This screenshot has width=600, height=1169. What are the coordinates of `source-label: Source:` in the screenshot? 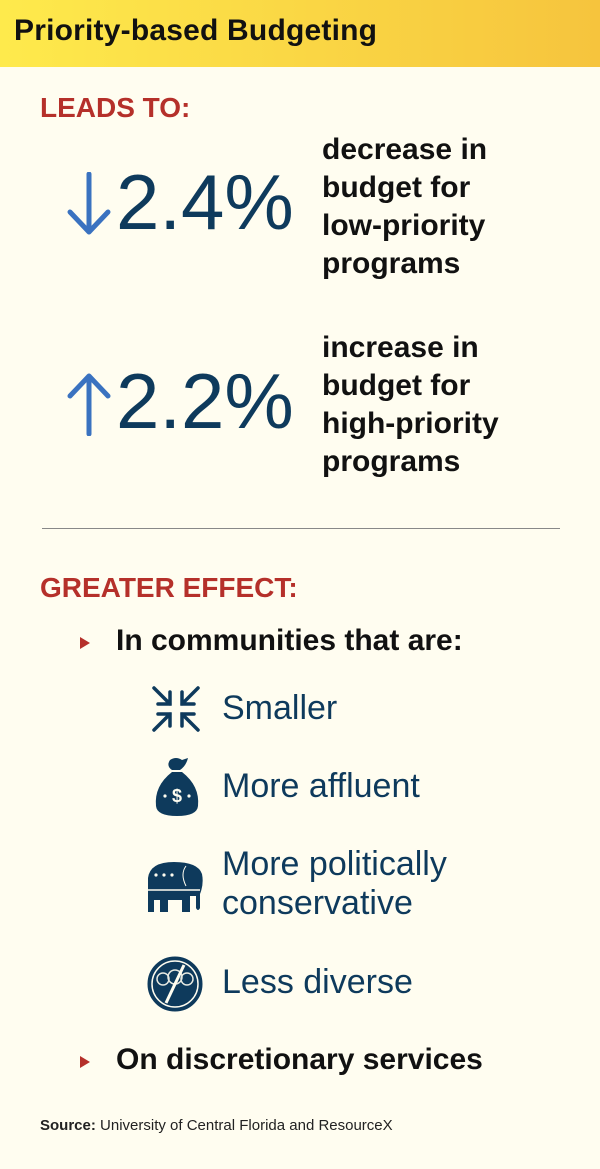 It's located at (68, 1125).